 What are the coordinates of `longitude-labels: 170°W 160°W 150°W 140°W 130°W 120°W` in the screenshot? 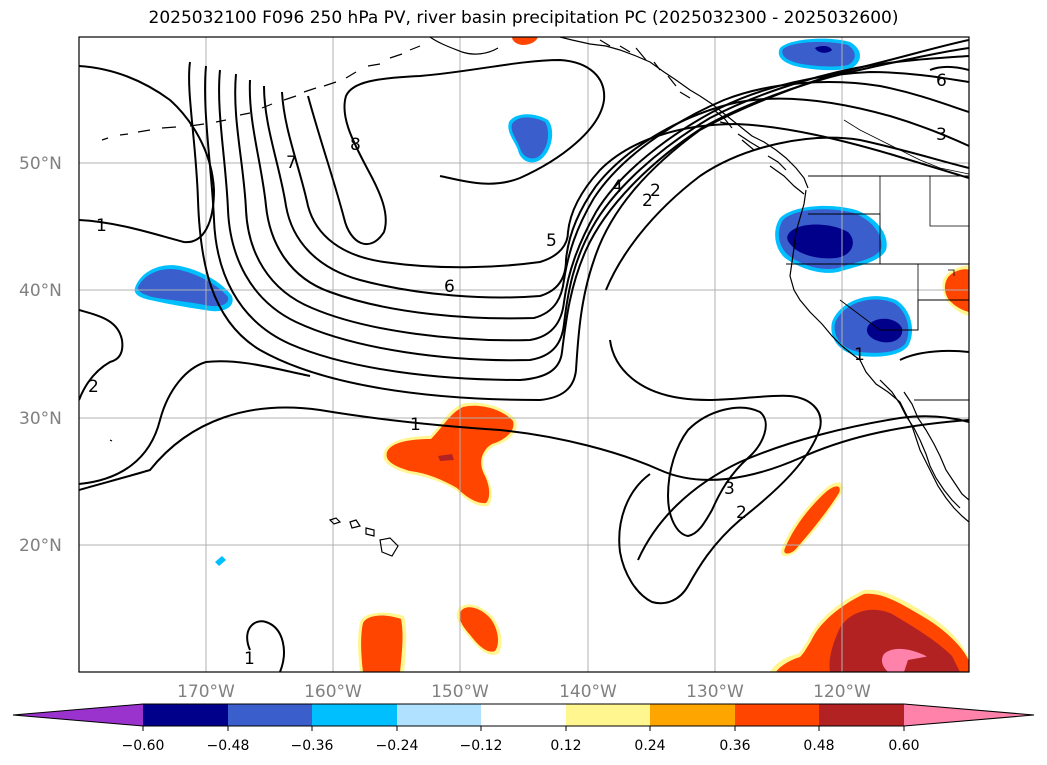 It's located at (524, 692).